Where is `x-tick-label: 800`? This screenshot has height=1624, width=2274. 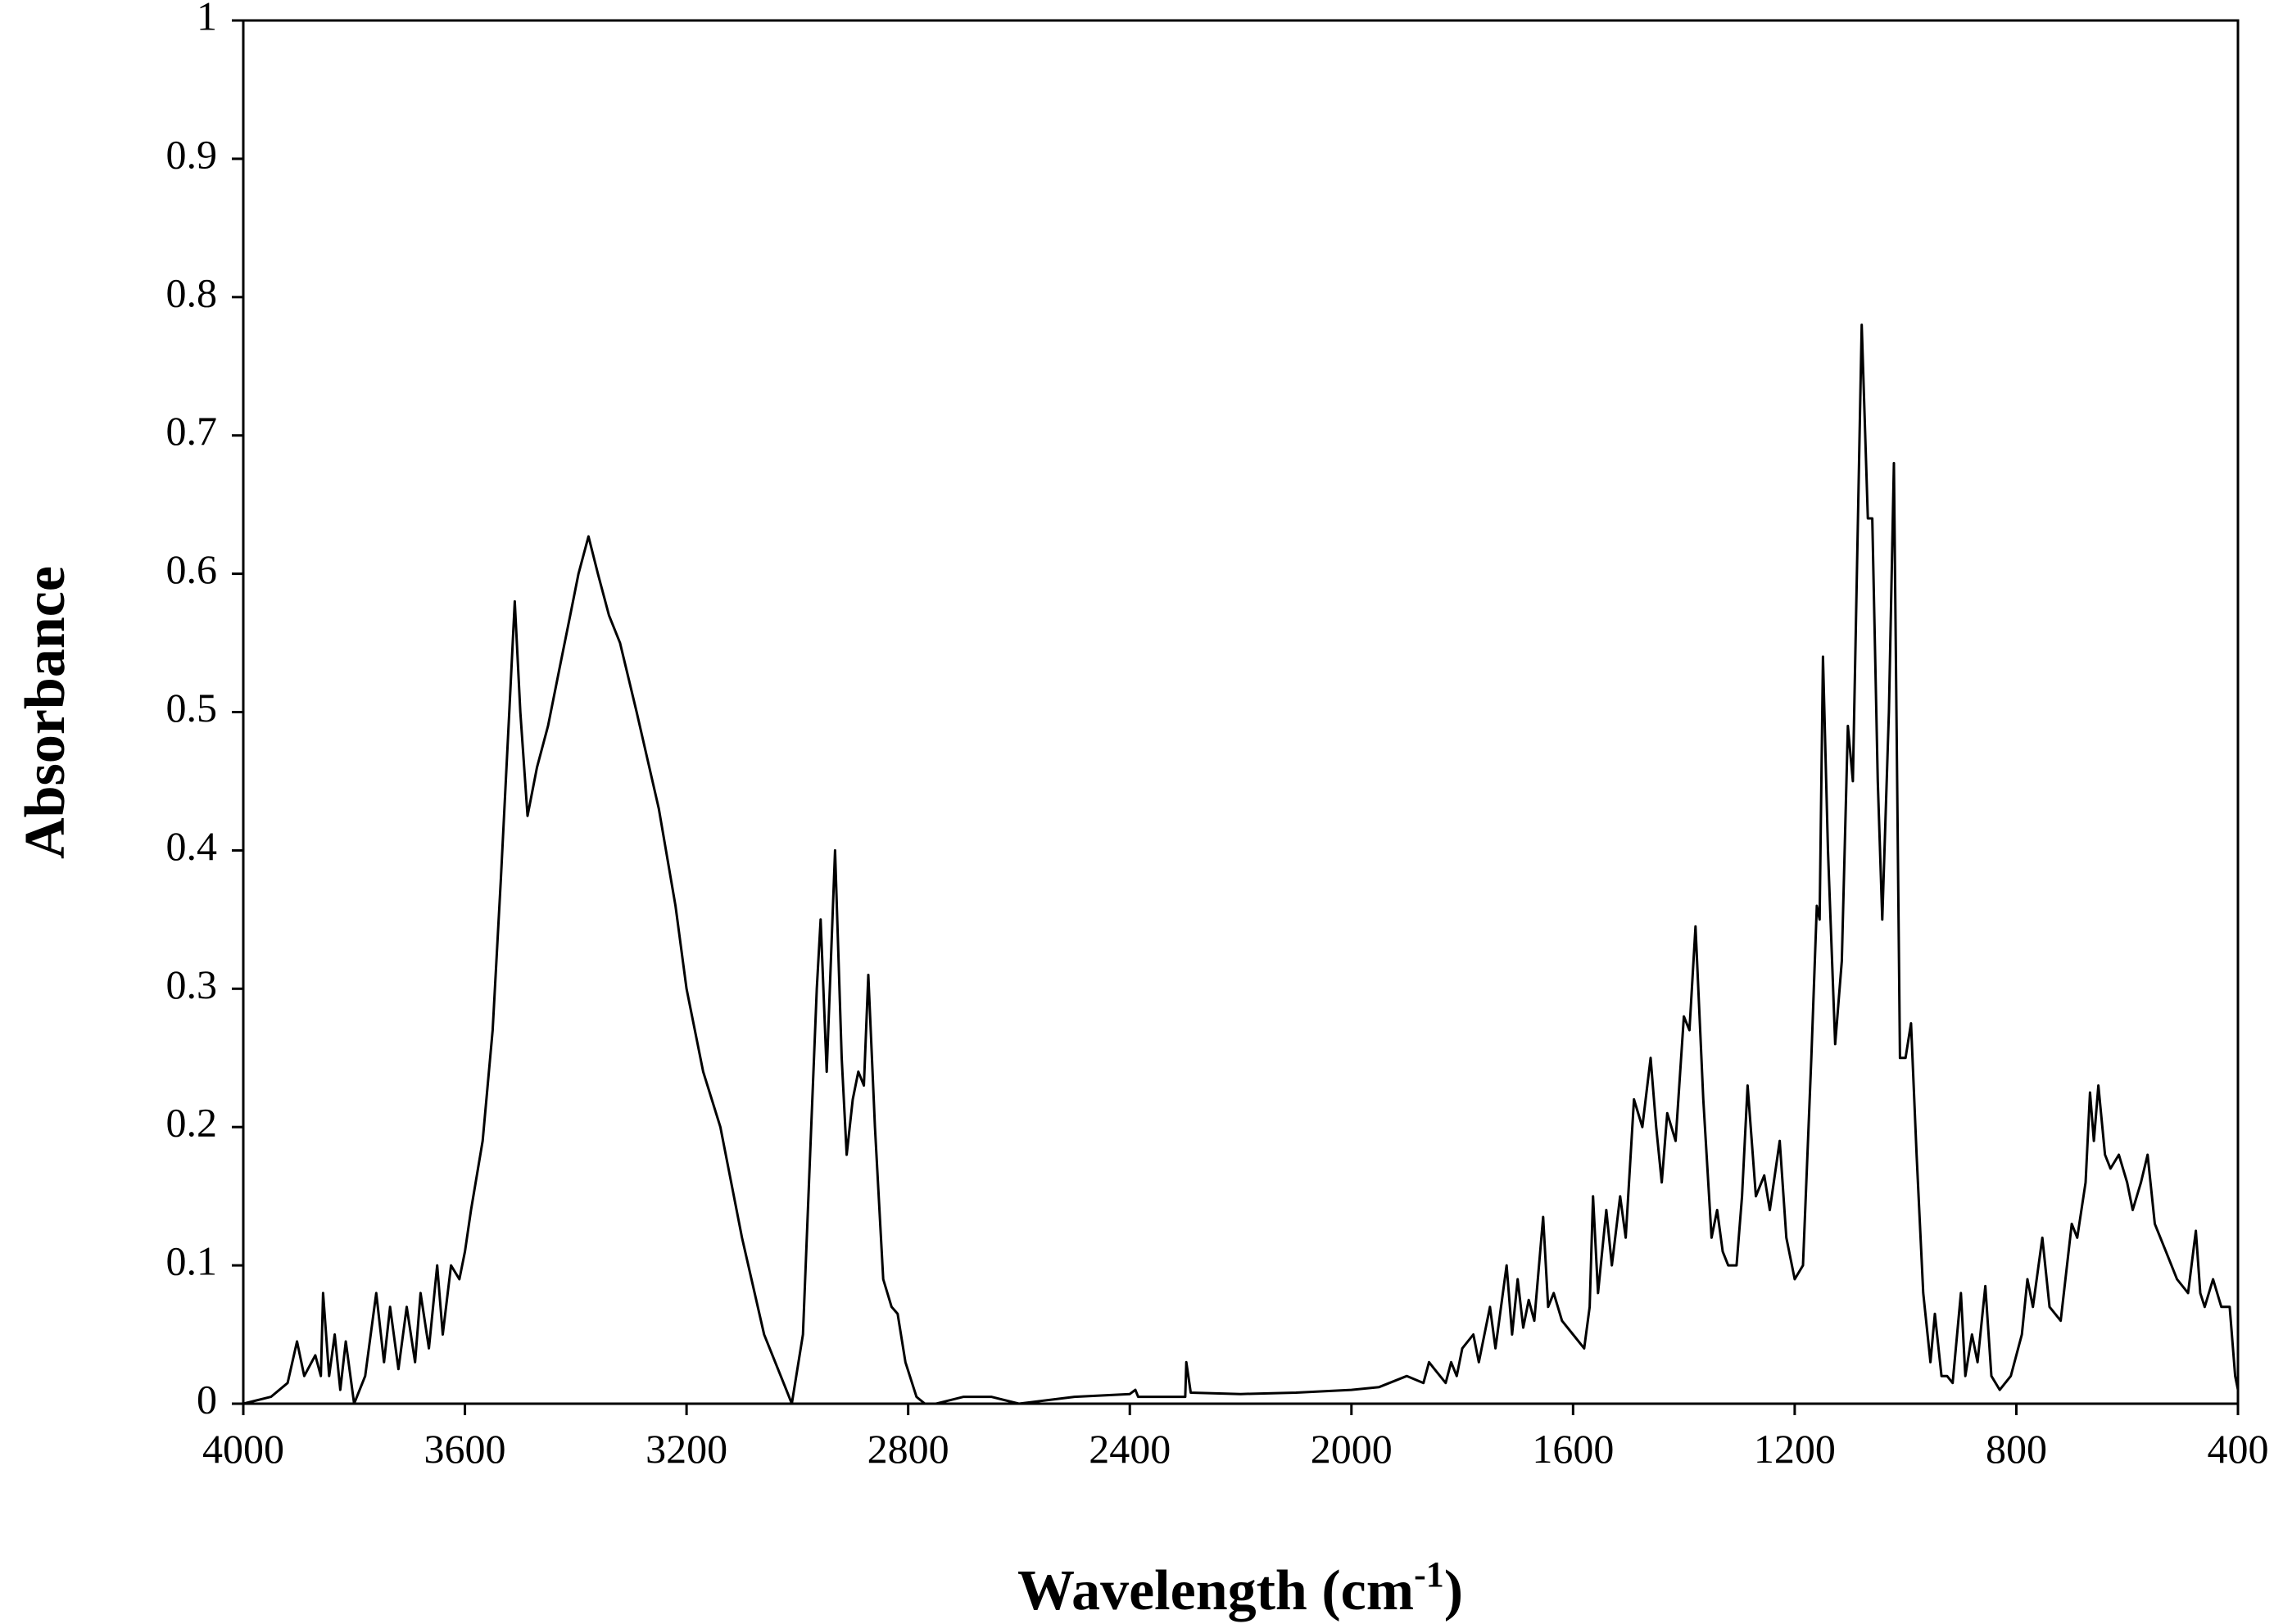
x-tick-label: 800 is located at coordinates (2016, 1449).